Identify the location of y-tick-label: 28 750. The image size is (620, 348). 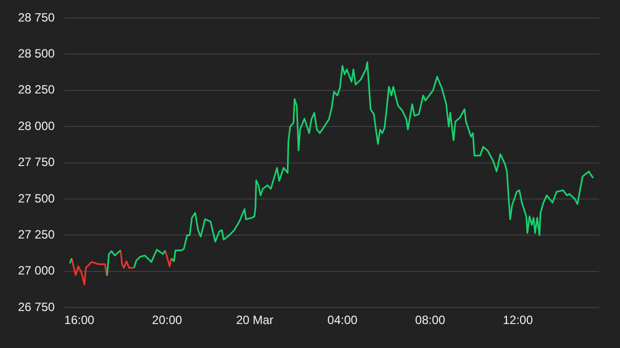
(37, 17).